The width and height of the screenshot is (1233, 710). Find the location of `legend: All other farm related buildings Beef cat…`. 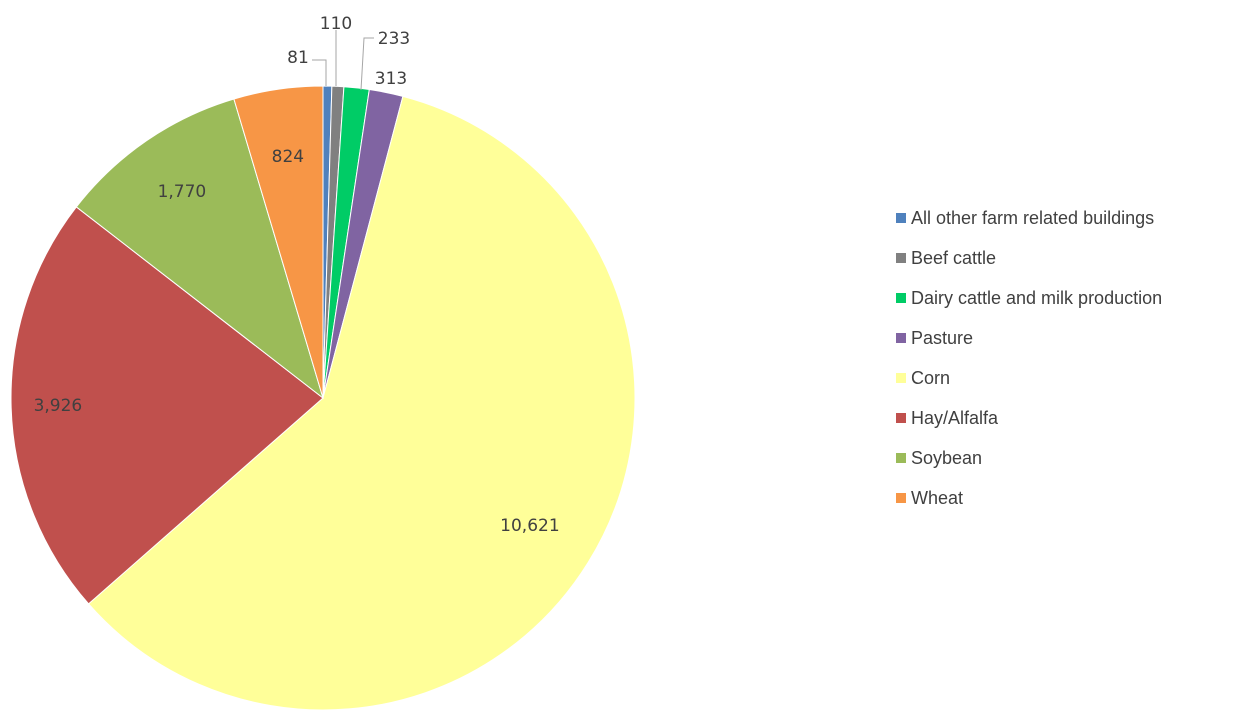

legend: All other farm related buildings Beef cat… is located at coordinates (1029, 358).